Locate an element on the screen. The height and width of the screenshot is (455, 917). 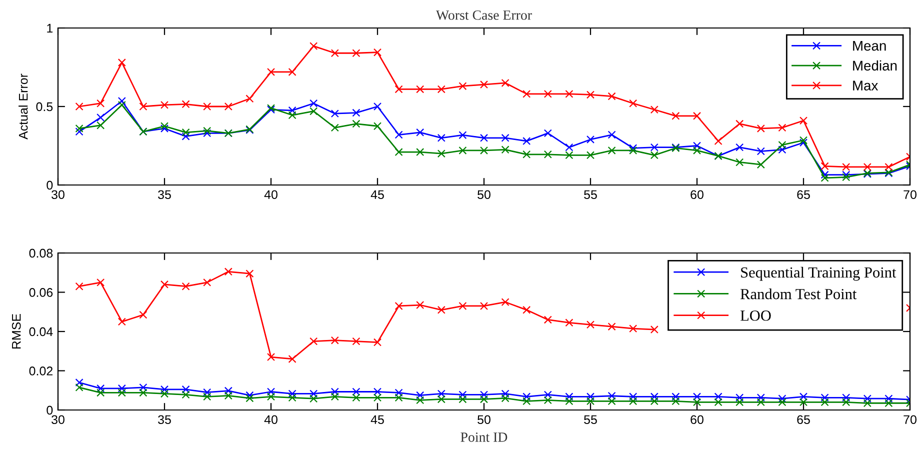
x-tick-label: 60 is located at coordinates (697, 419).